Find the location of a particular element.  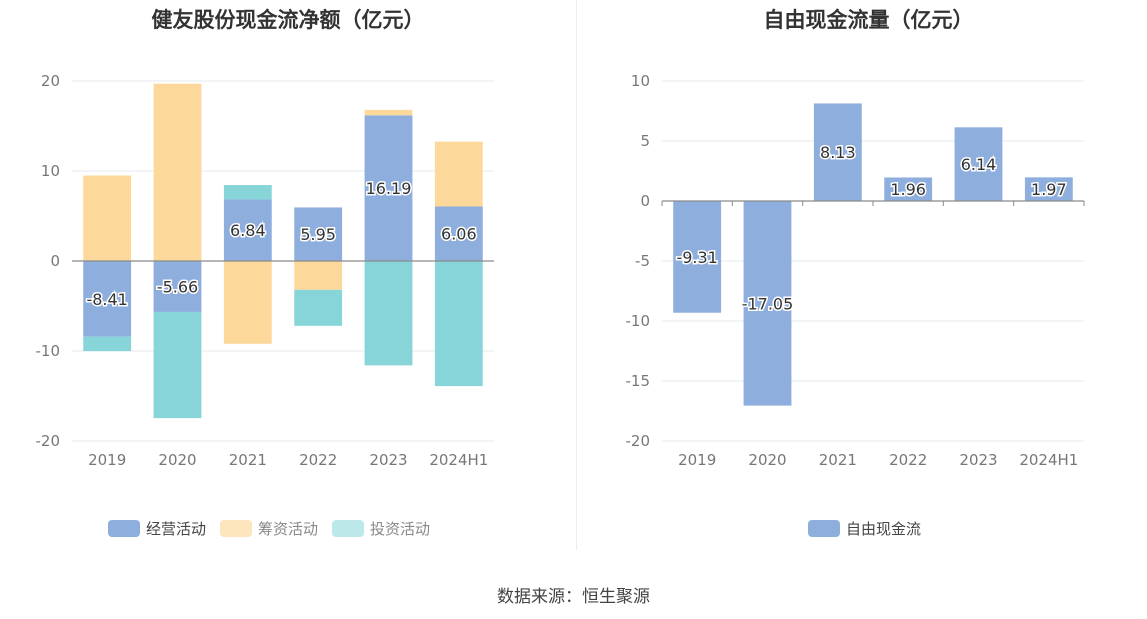

bar-1-2020 is located at coordinates (177, 172).